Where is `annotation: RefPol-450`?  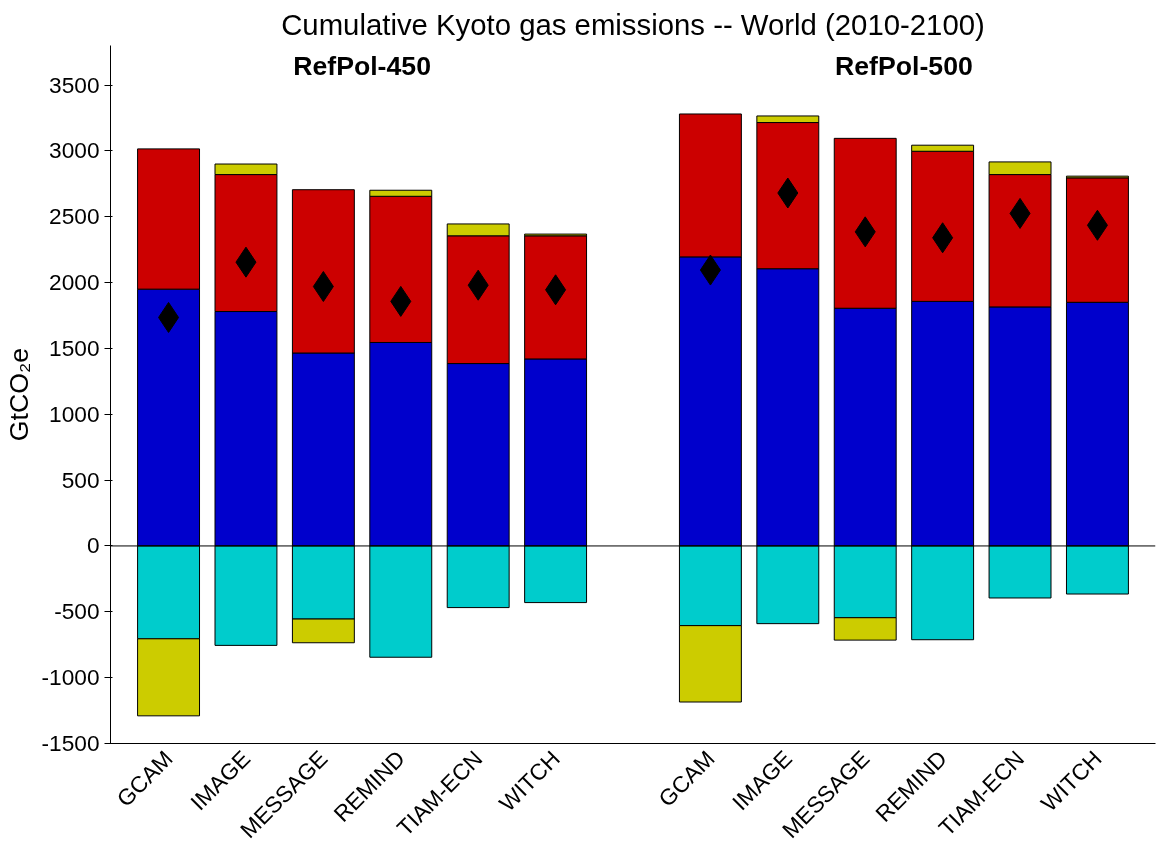 annotation: RefPol-450 is located at coordinates (362, 66).